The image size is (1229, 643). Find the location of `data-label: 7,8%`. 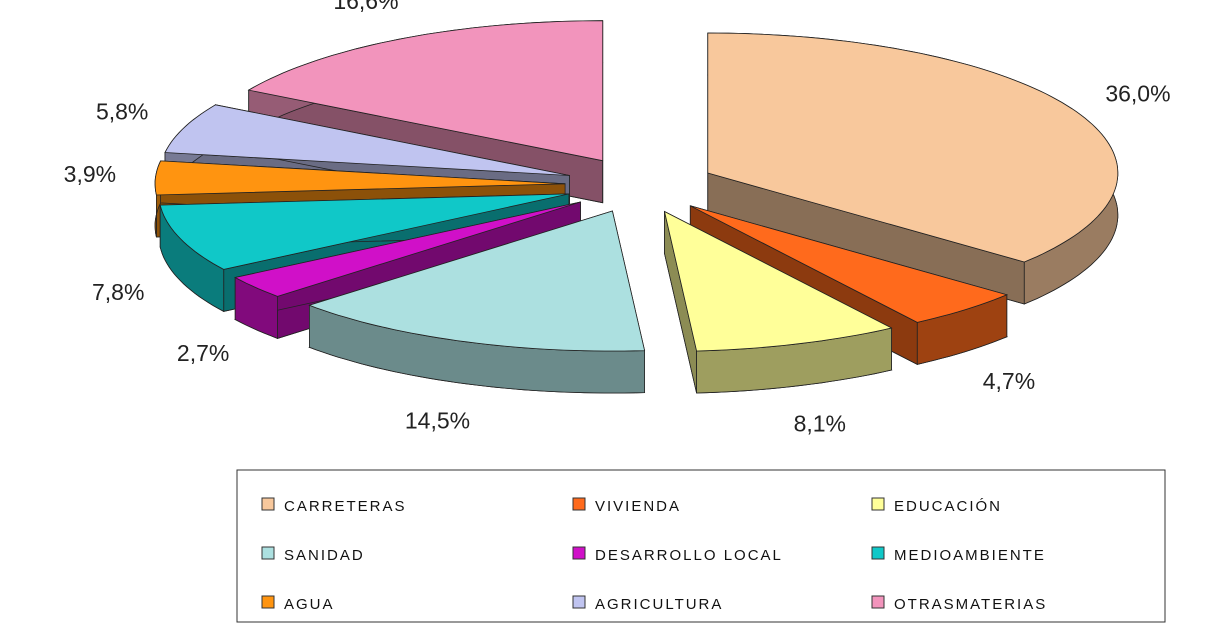

data-label: 7,8% is located at coordinates (118, 292).